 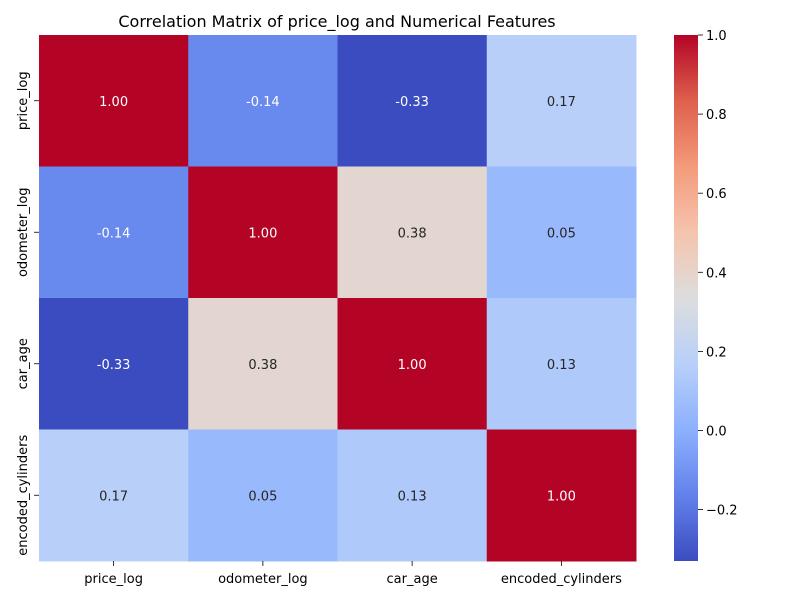 What do you see at coordinates (706, 295) in the screenshot?
I see `colorbar: −0.2 0.0 0.2 0.4 0.6 0.8 1.0` at bounding box center [706, 295].